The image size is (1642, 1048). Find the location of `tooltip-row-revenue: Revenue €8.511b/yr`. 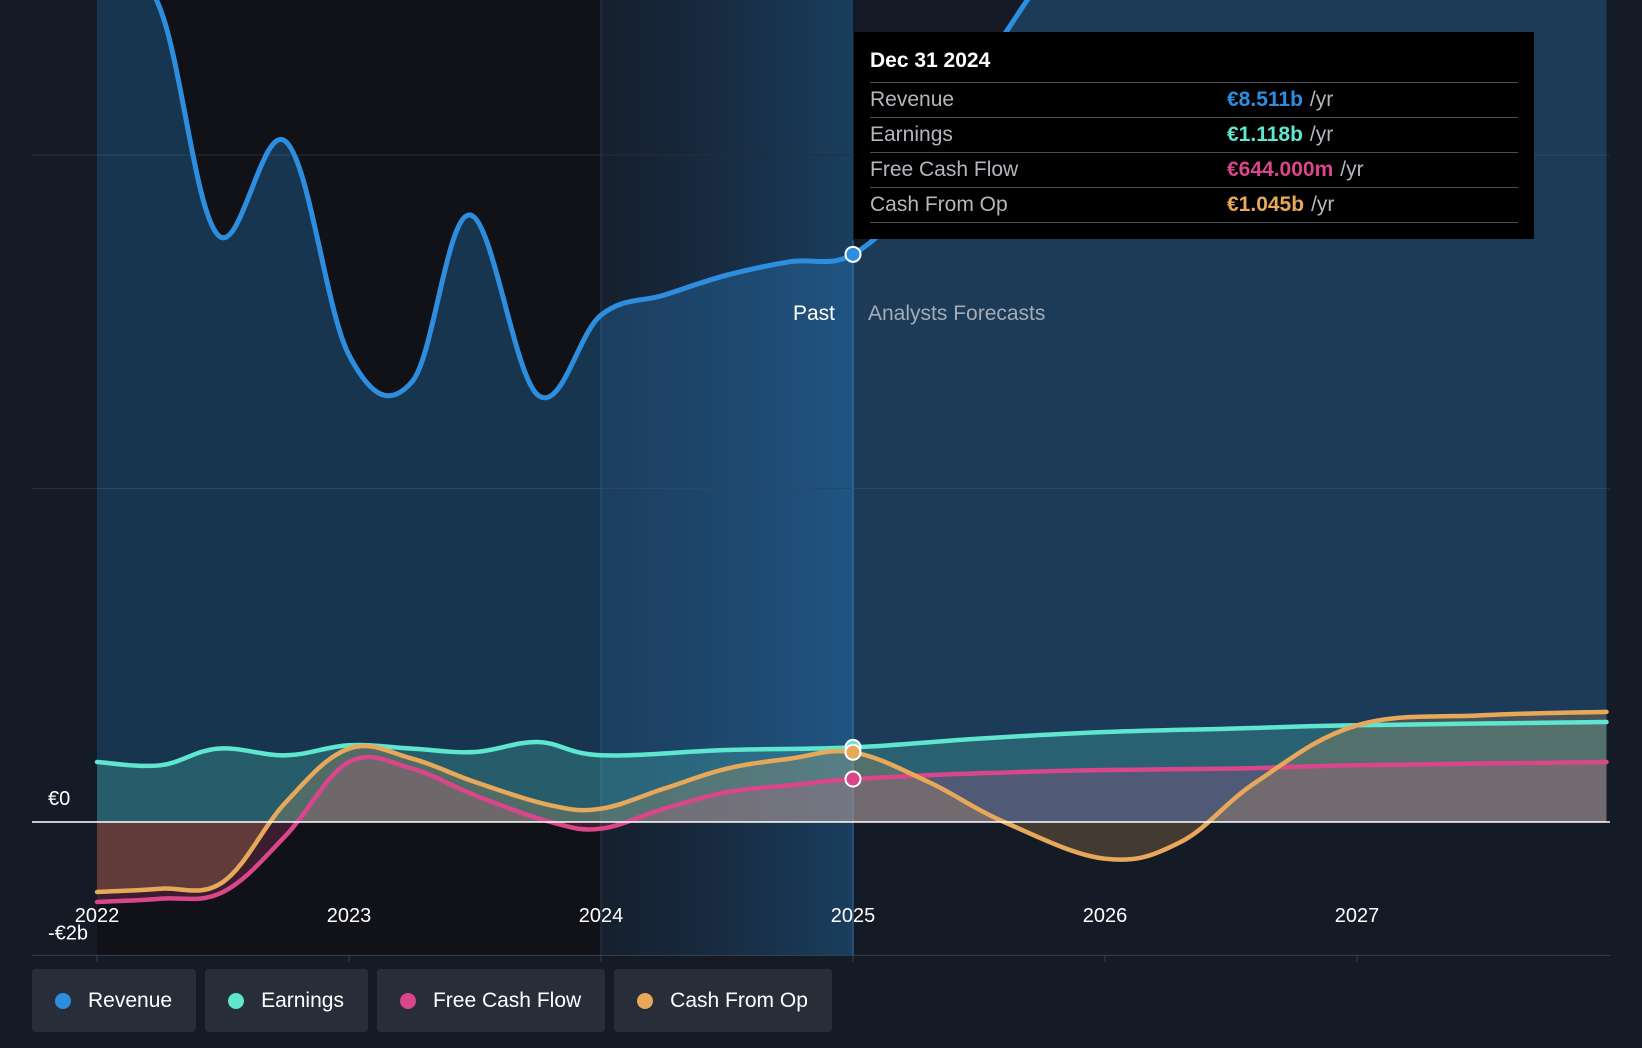

tooltip-row-revenue: Revenue €8.511b/yr is located at coordinates (1194, 100).